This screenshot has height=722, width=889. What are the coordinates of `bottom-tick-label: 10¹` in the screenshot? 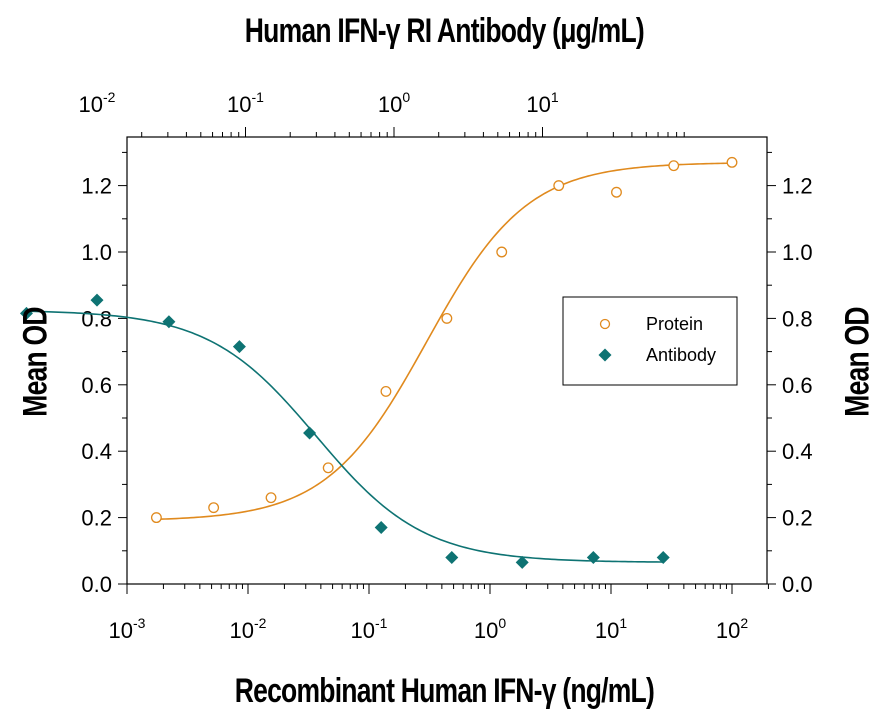 It's located at (611, 629).